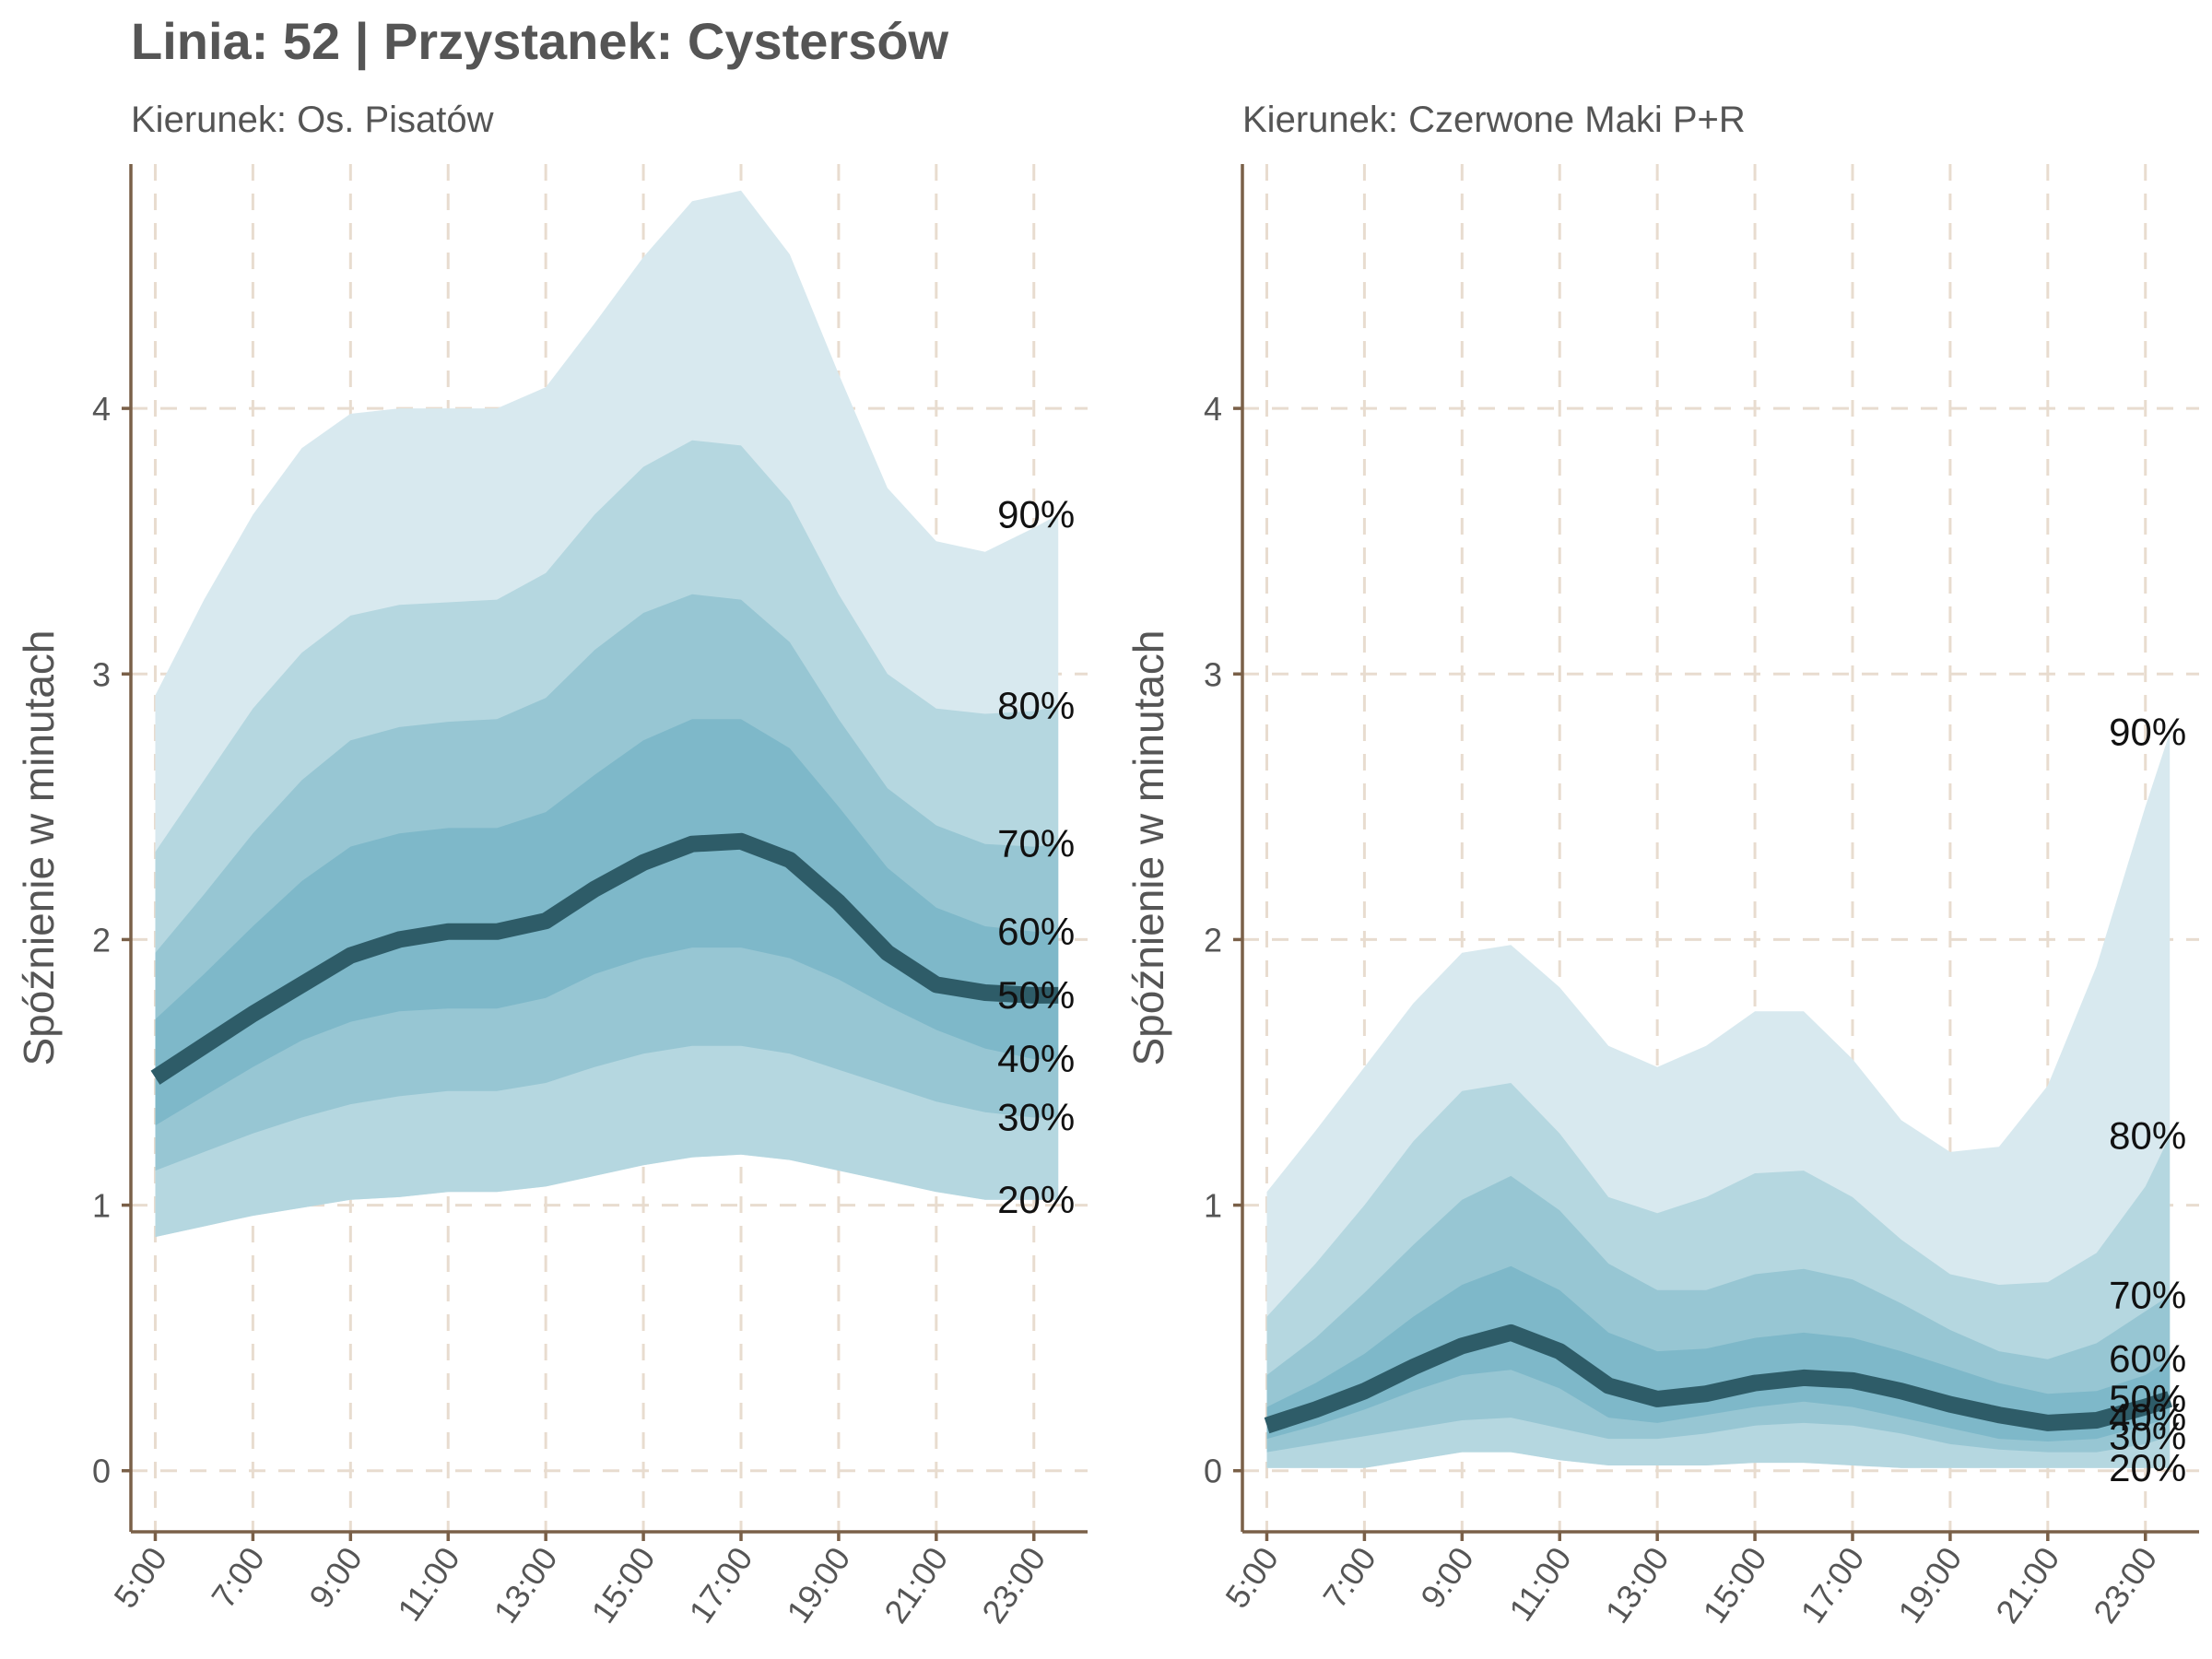 The image size is (2212, 1659). I want to click on panel-subtitle: Kierunek: Czerwone Maki P+R, so click(1494, 120).